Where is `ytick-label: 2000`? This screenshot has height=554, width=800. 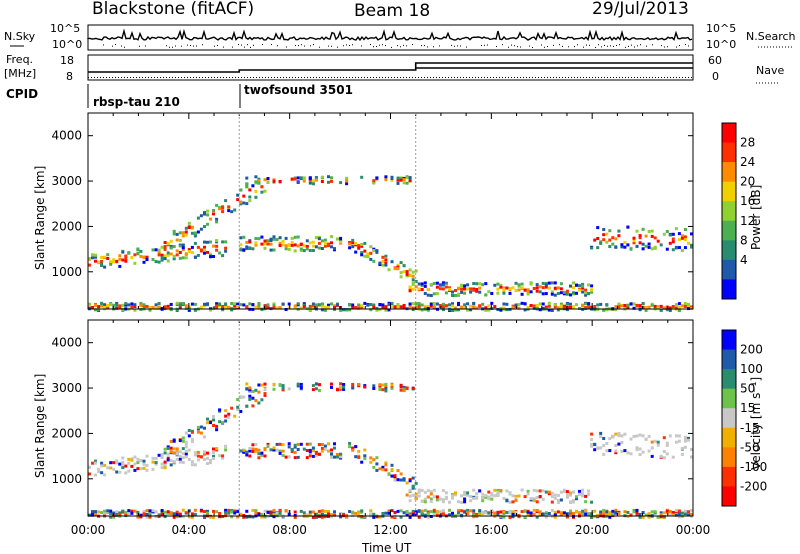 ytick-label: 2000 is located at coordinates (66, 226).